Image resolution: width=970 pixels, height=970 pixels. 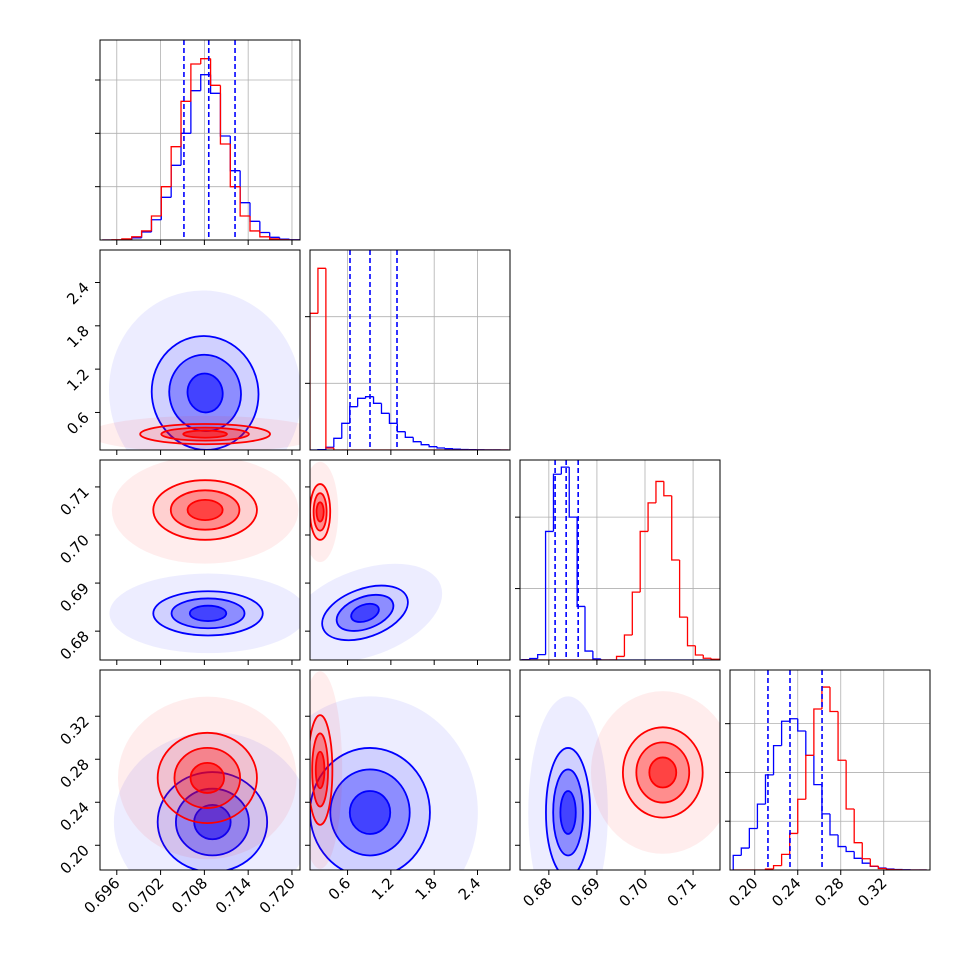 What do you see at coordinates (383, 889) in the screenshot?
I see `x-tick-label: 1.2` at bounding box center [383, 889].